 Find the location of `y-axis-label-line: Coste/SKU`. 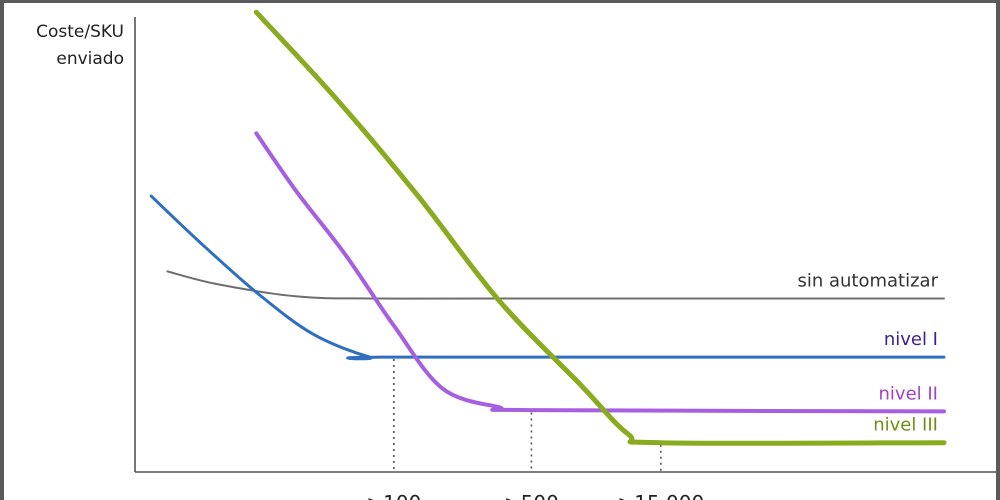

y-axis-label-line: Coste/SKU is located at coordinates (80, 32).